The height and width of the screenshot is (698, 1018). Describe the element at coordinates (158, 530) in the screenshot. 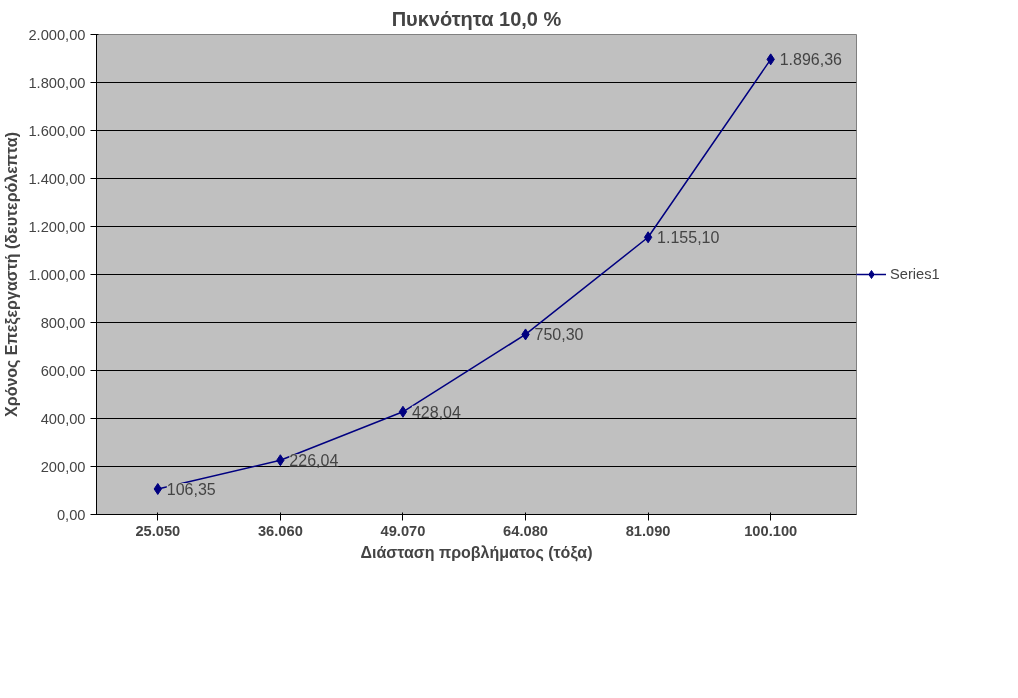

I see `x-tick-label: 25.050` at that location.